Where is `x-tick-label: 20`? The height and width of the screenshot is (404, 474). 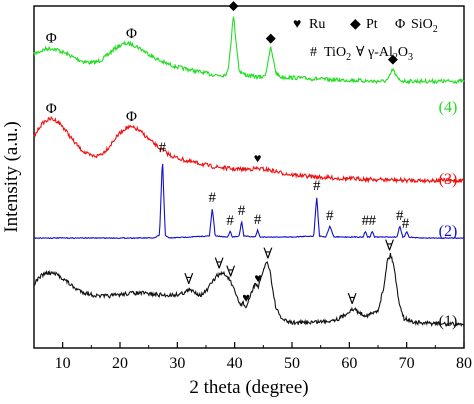
x-tick-label: 20 is located at coordinates (120, 363).